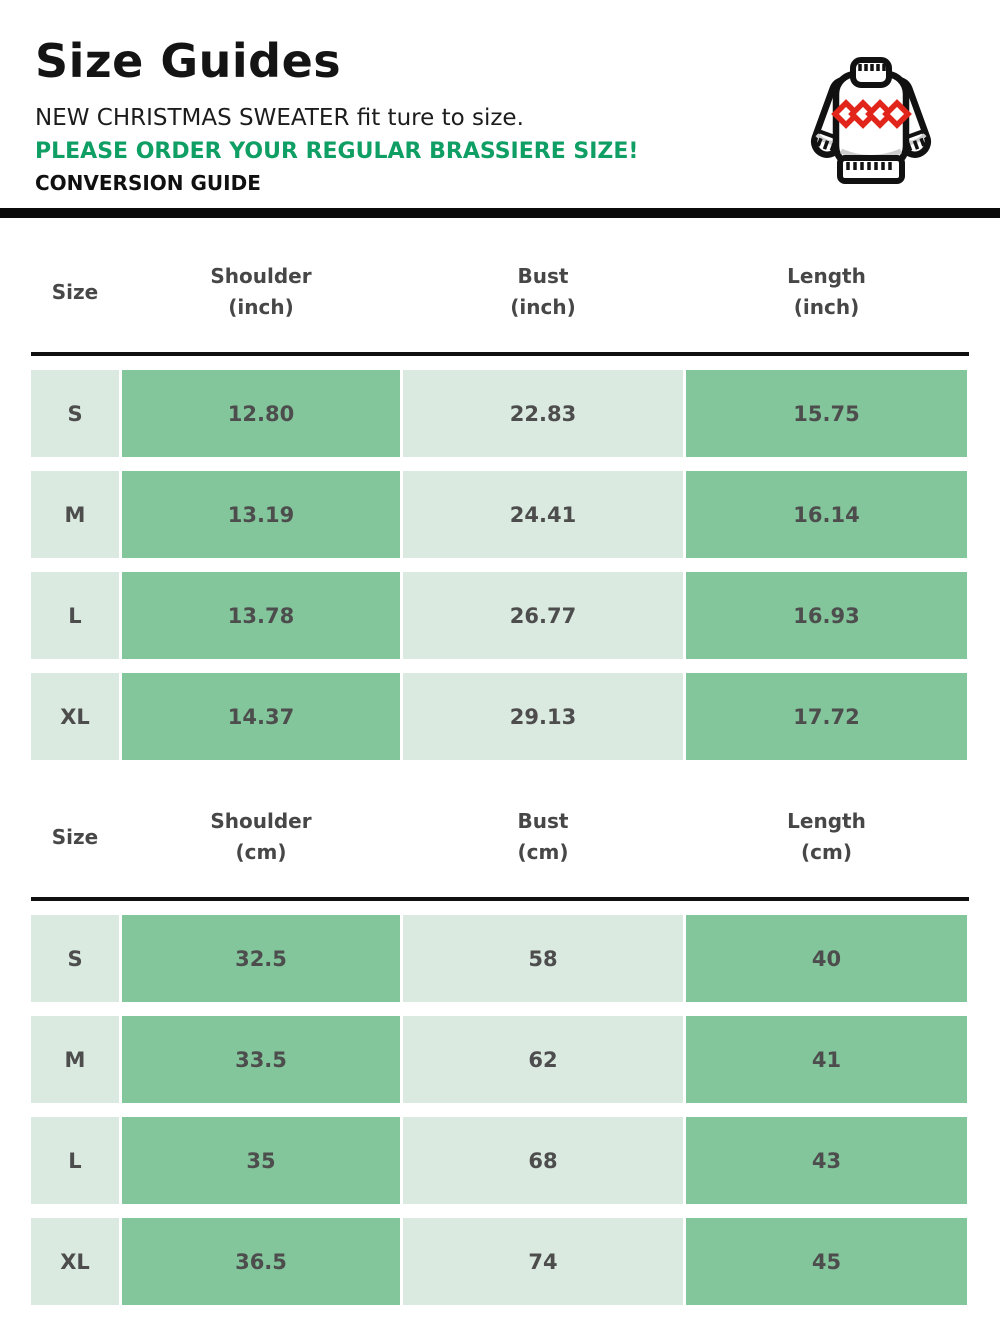 The height and width of the screenshot is (1331, 1000). What do you see at coordinates (826, 615) in the screenshot?
I see `length-cell: 16.93` at bounding box center [826, 615].